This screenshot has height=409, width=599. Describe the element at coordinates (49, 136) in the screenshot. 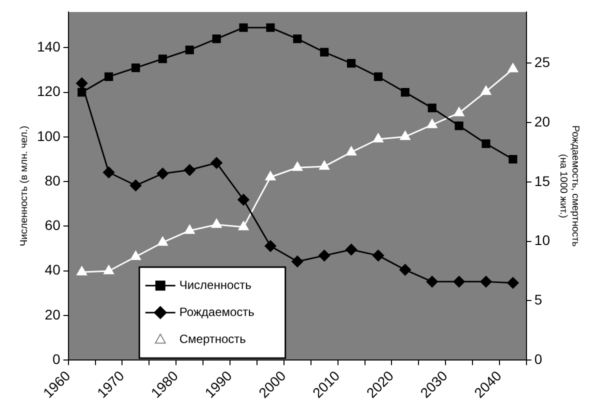

I see `y-tick-label: 100` at that location.